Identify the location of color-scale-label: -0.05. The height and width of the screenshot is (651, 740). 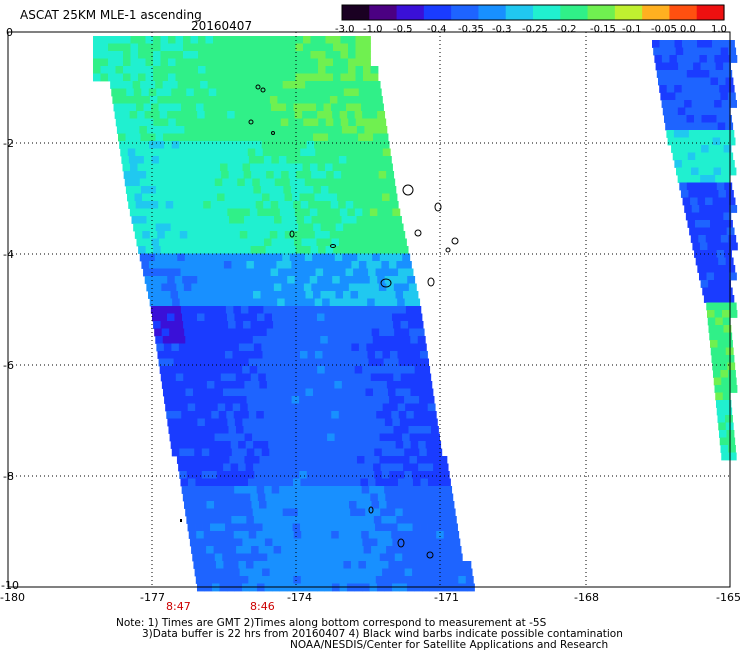
(664, 29).